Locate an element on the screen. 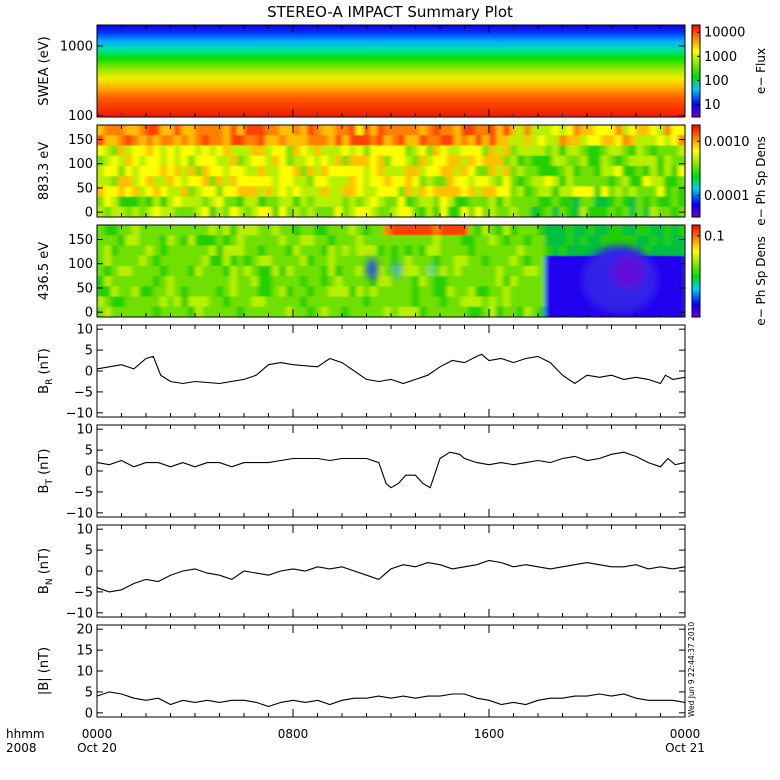 This screenshot has width=780, height=780. panel-br: −10 −5 0 5 10 BR (nT) is located at coordinates (361, 372).